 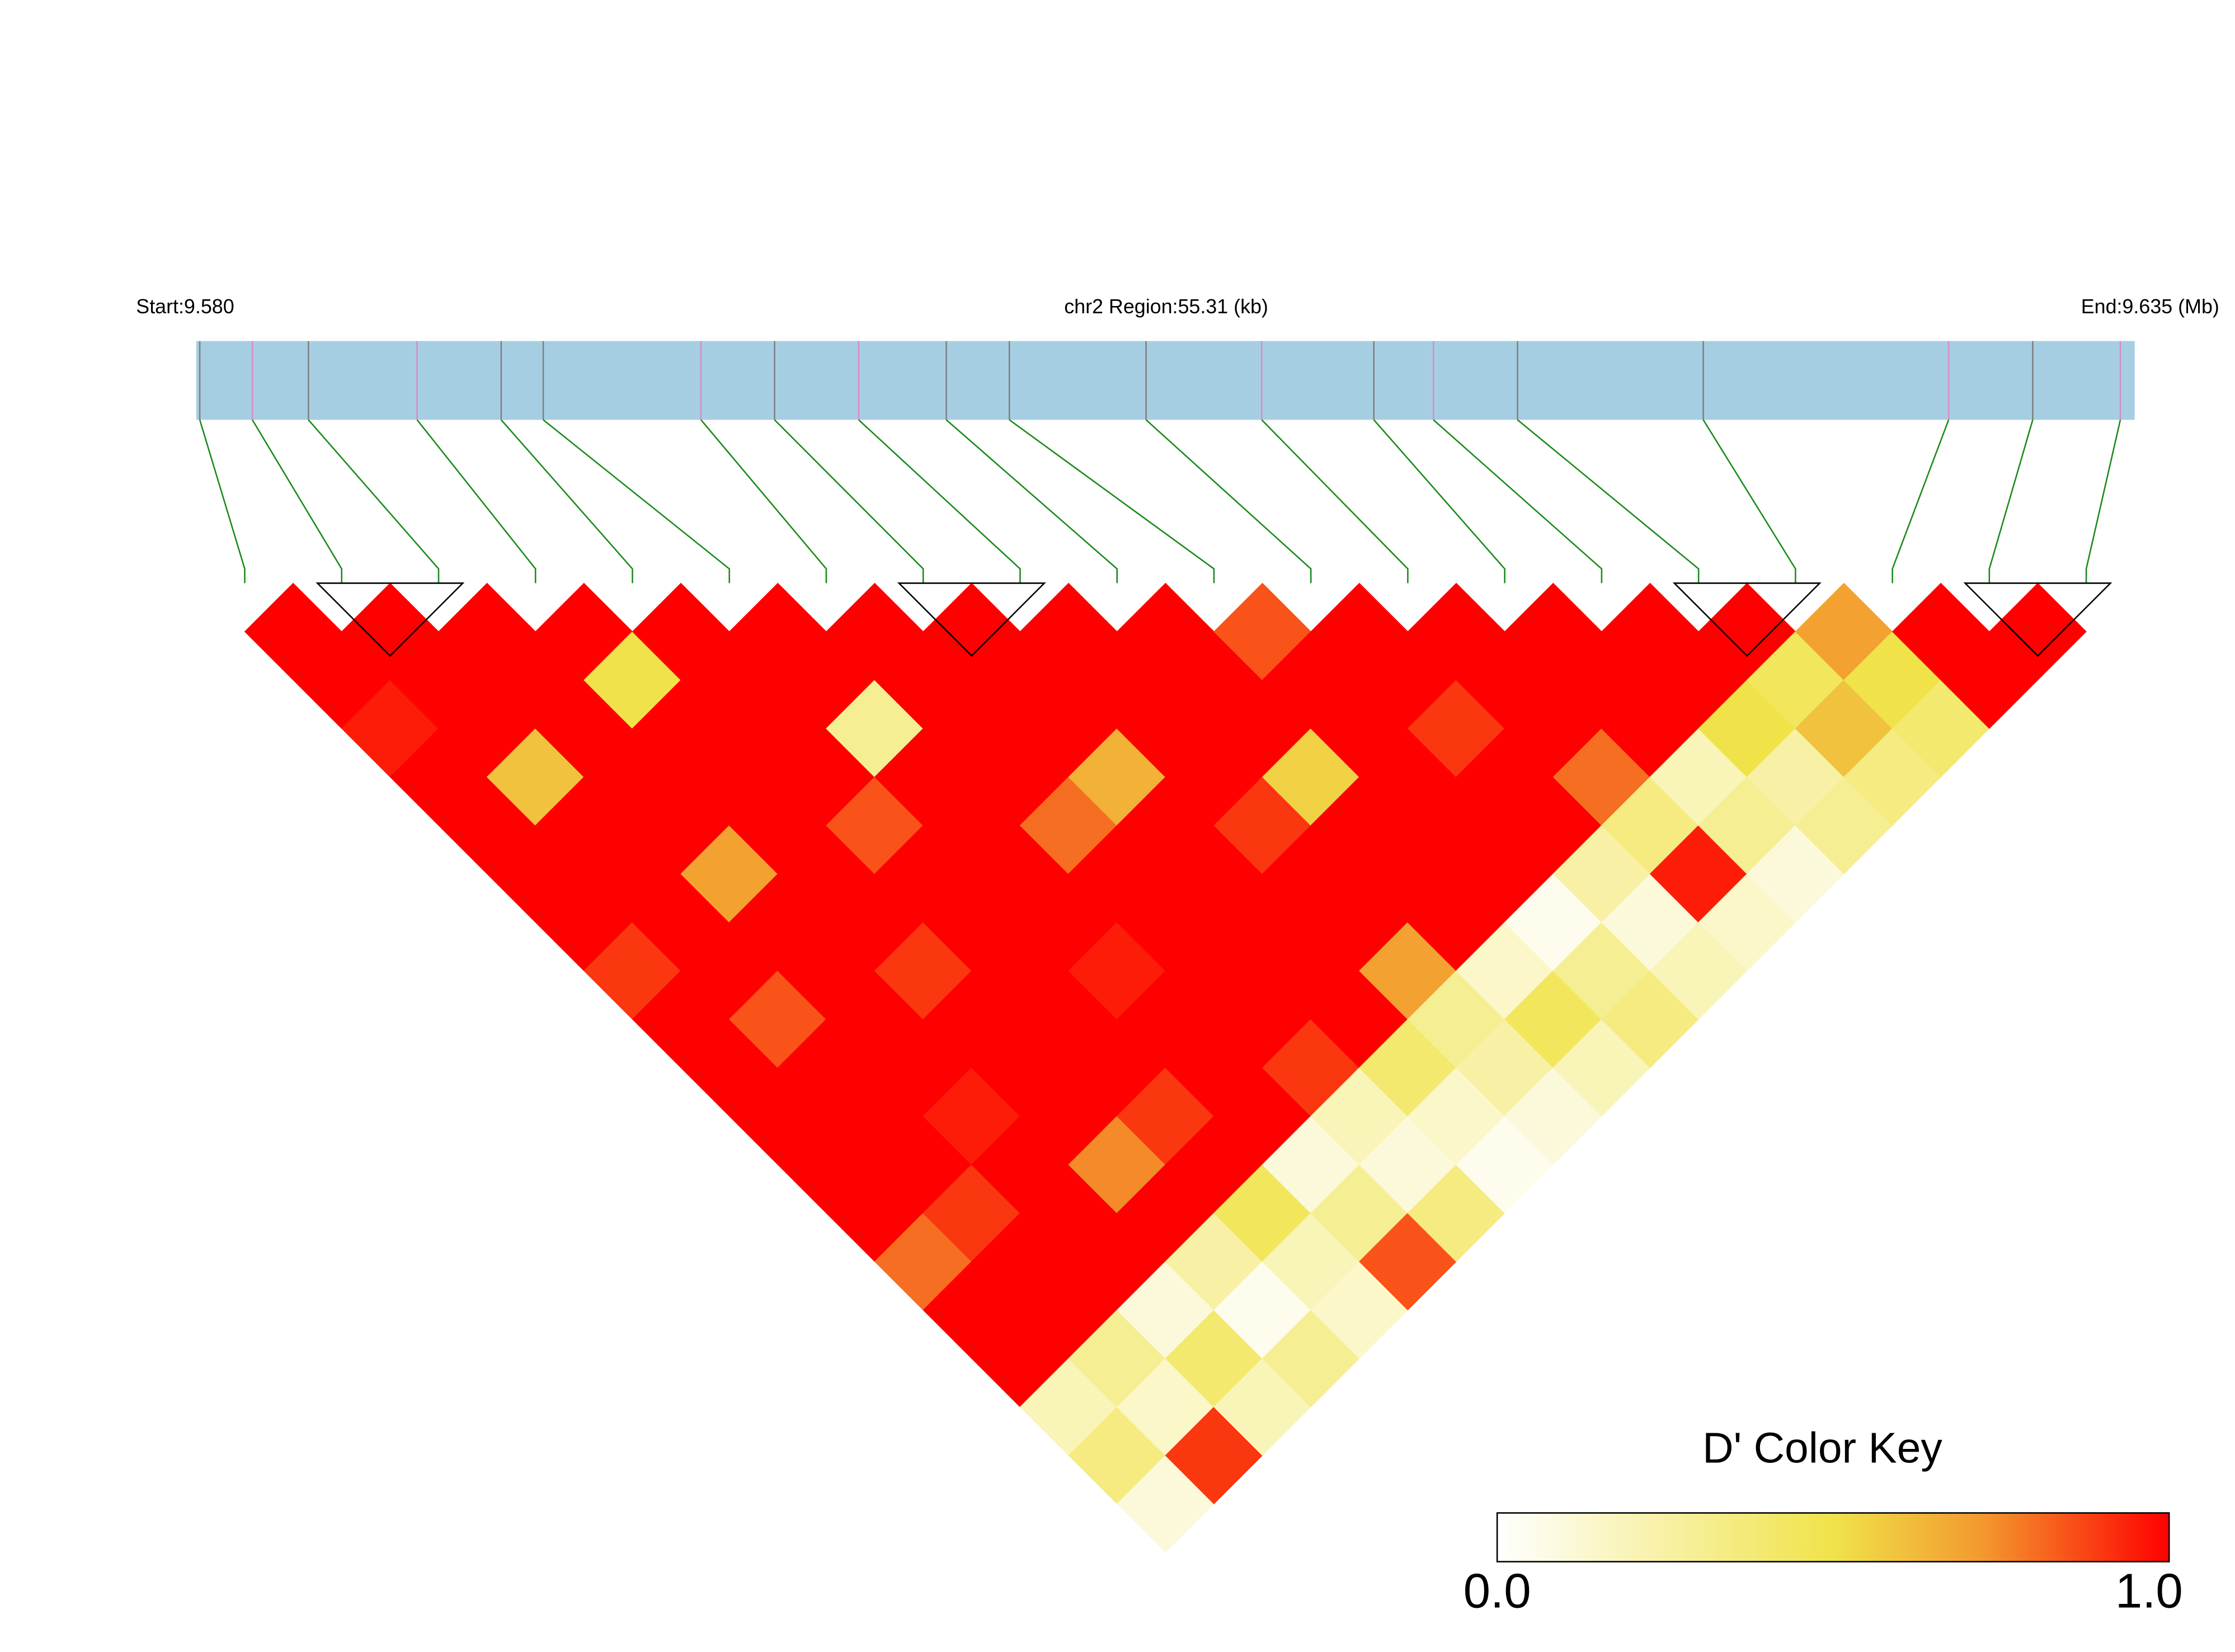 What do you see at coordinates (1165, 381) in the screenshot?
I see `region-track` at bounding box center [1165, 381].